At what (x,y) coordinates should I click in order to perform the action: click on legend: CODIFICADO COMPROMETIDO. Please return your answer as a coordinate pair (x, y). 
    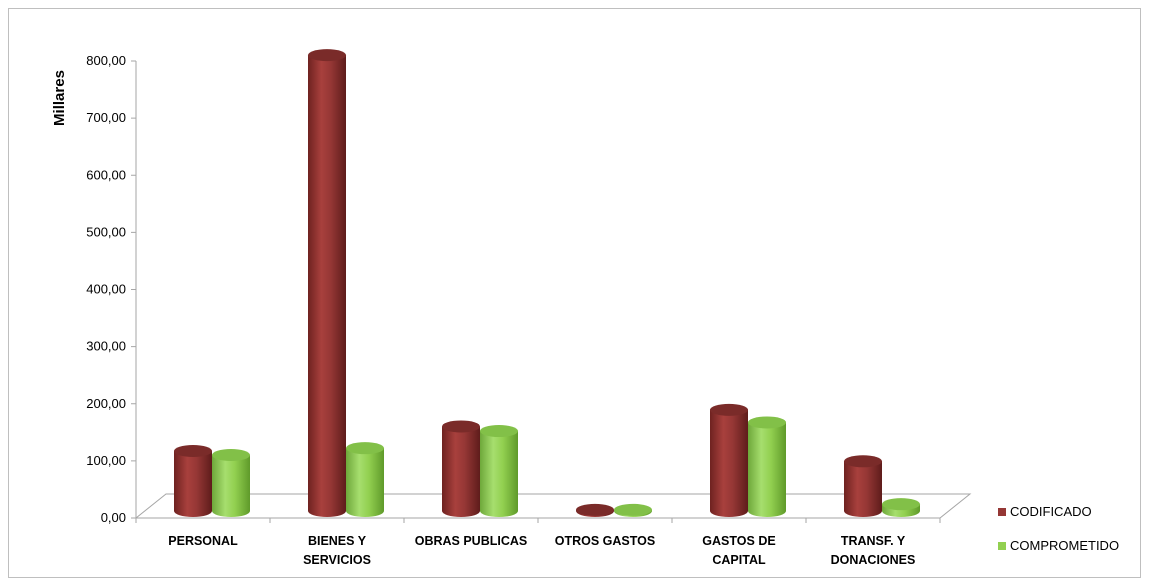
    Looking at the image, I should click on (1058, 528).